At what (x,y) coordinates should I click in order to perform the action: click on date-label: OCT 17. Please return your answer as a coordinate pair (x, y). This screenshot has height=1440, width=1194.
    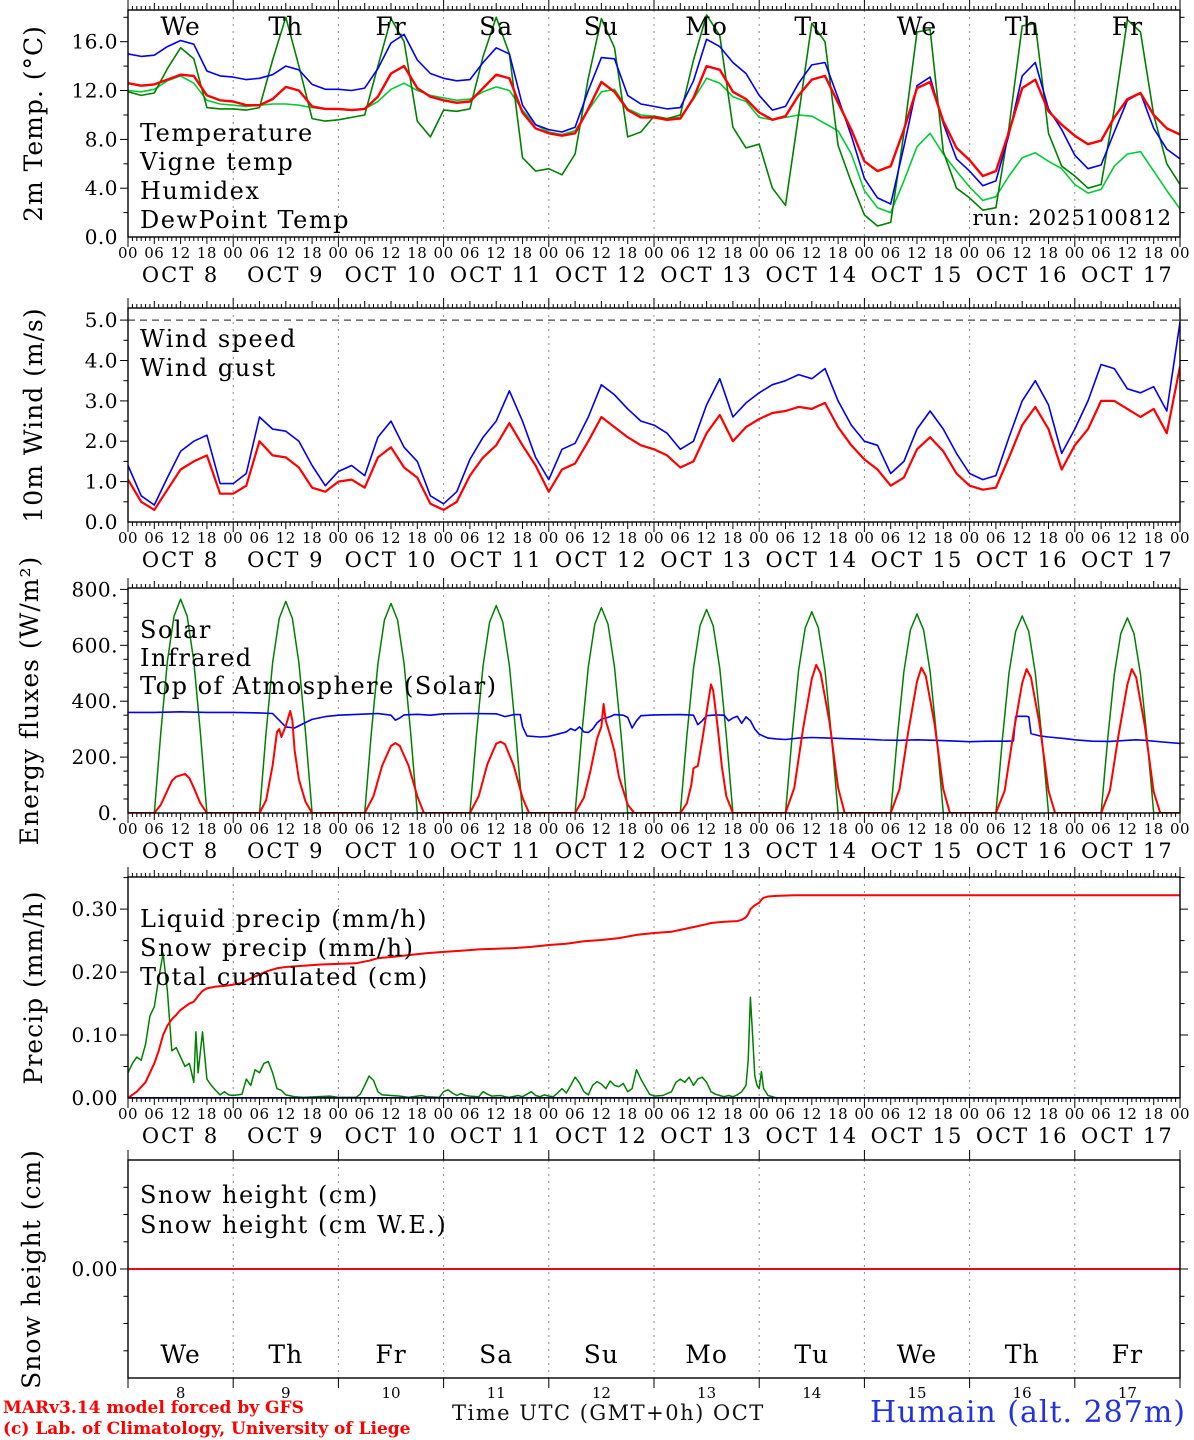
    Looking at the image, I should click on (1127, 1136).